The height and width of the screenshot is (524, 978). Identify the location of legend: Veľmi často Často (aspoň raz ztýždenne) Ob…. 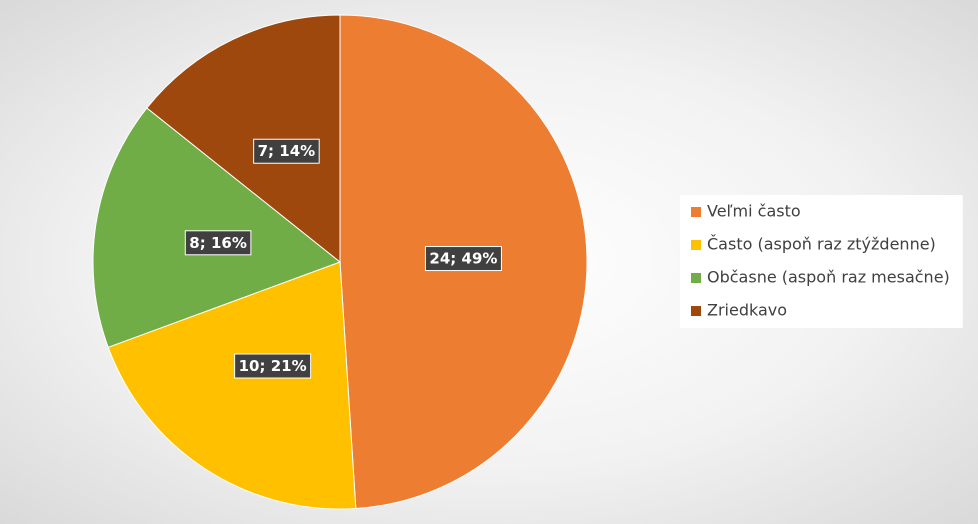
(821, 261).